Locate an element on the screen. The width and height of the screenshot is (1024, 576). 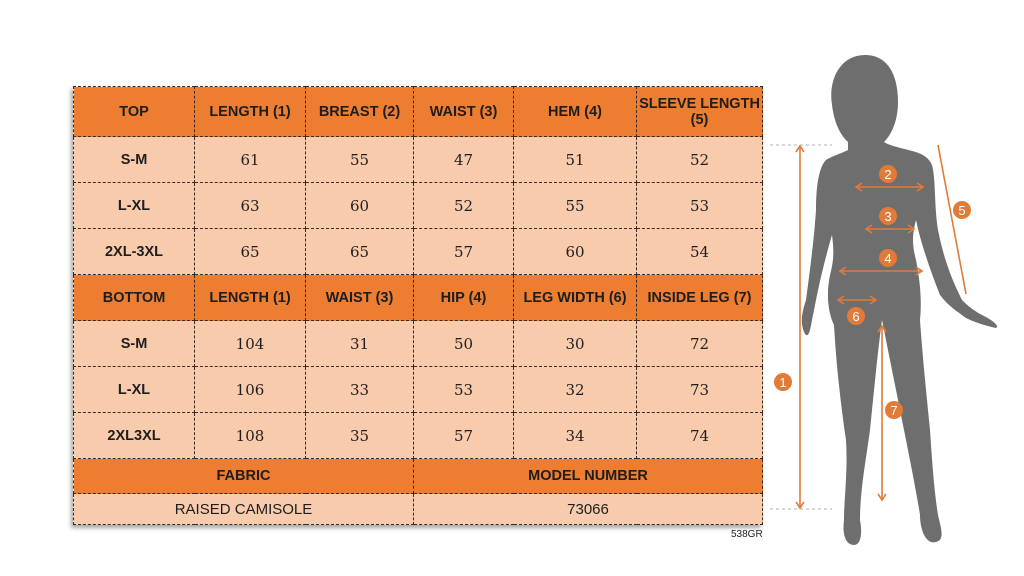
marker-label: 5 is located at coordinates (961, 210).